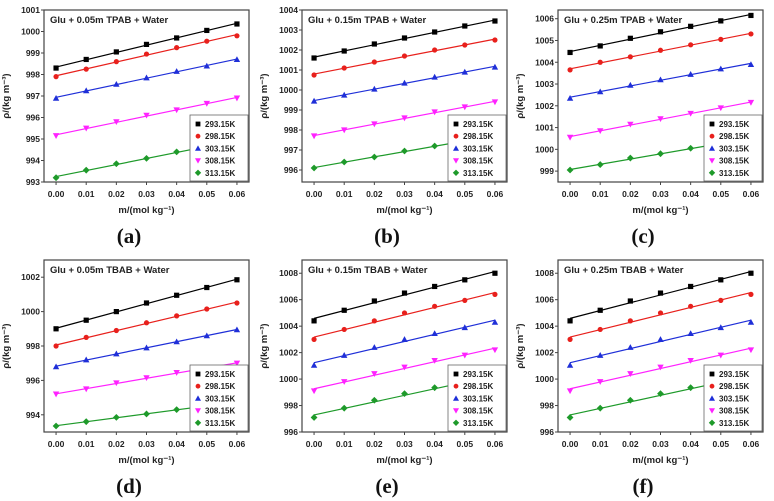 Image resolution: width=774 pixels, height=501 pixels. What do you see at coordinates (176, 194) in the screenshot?
I see `x-tick-label: 0.04` at bounding box center [176, 194].